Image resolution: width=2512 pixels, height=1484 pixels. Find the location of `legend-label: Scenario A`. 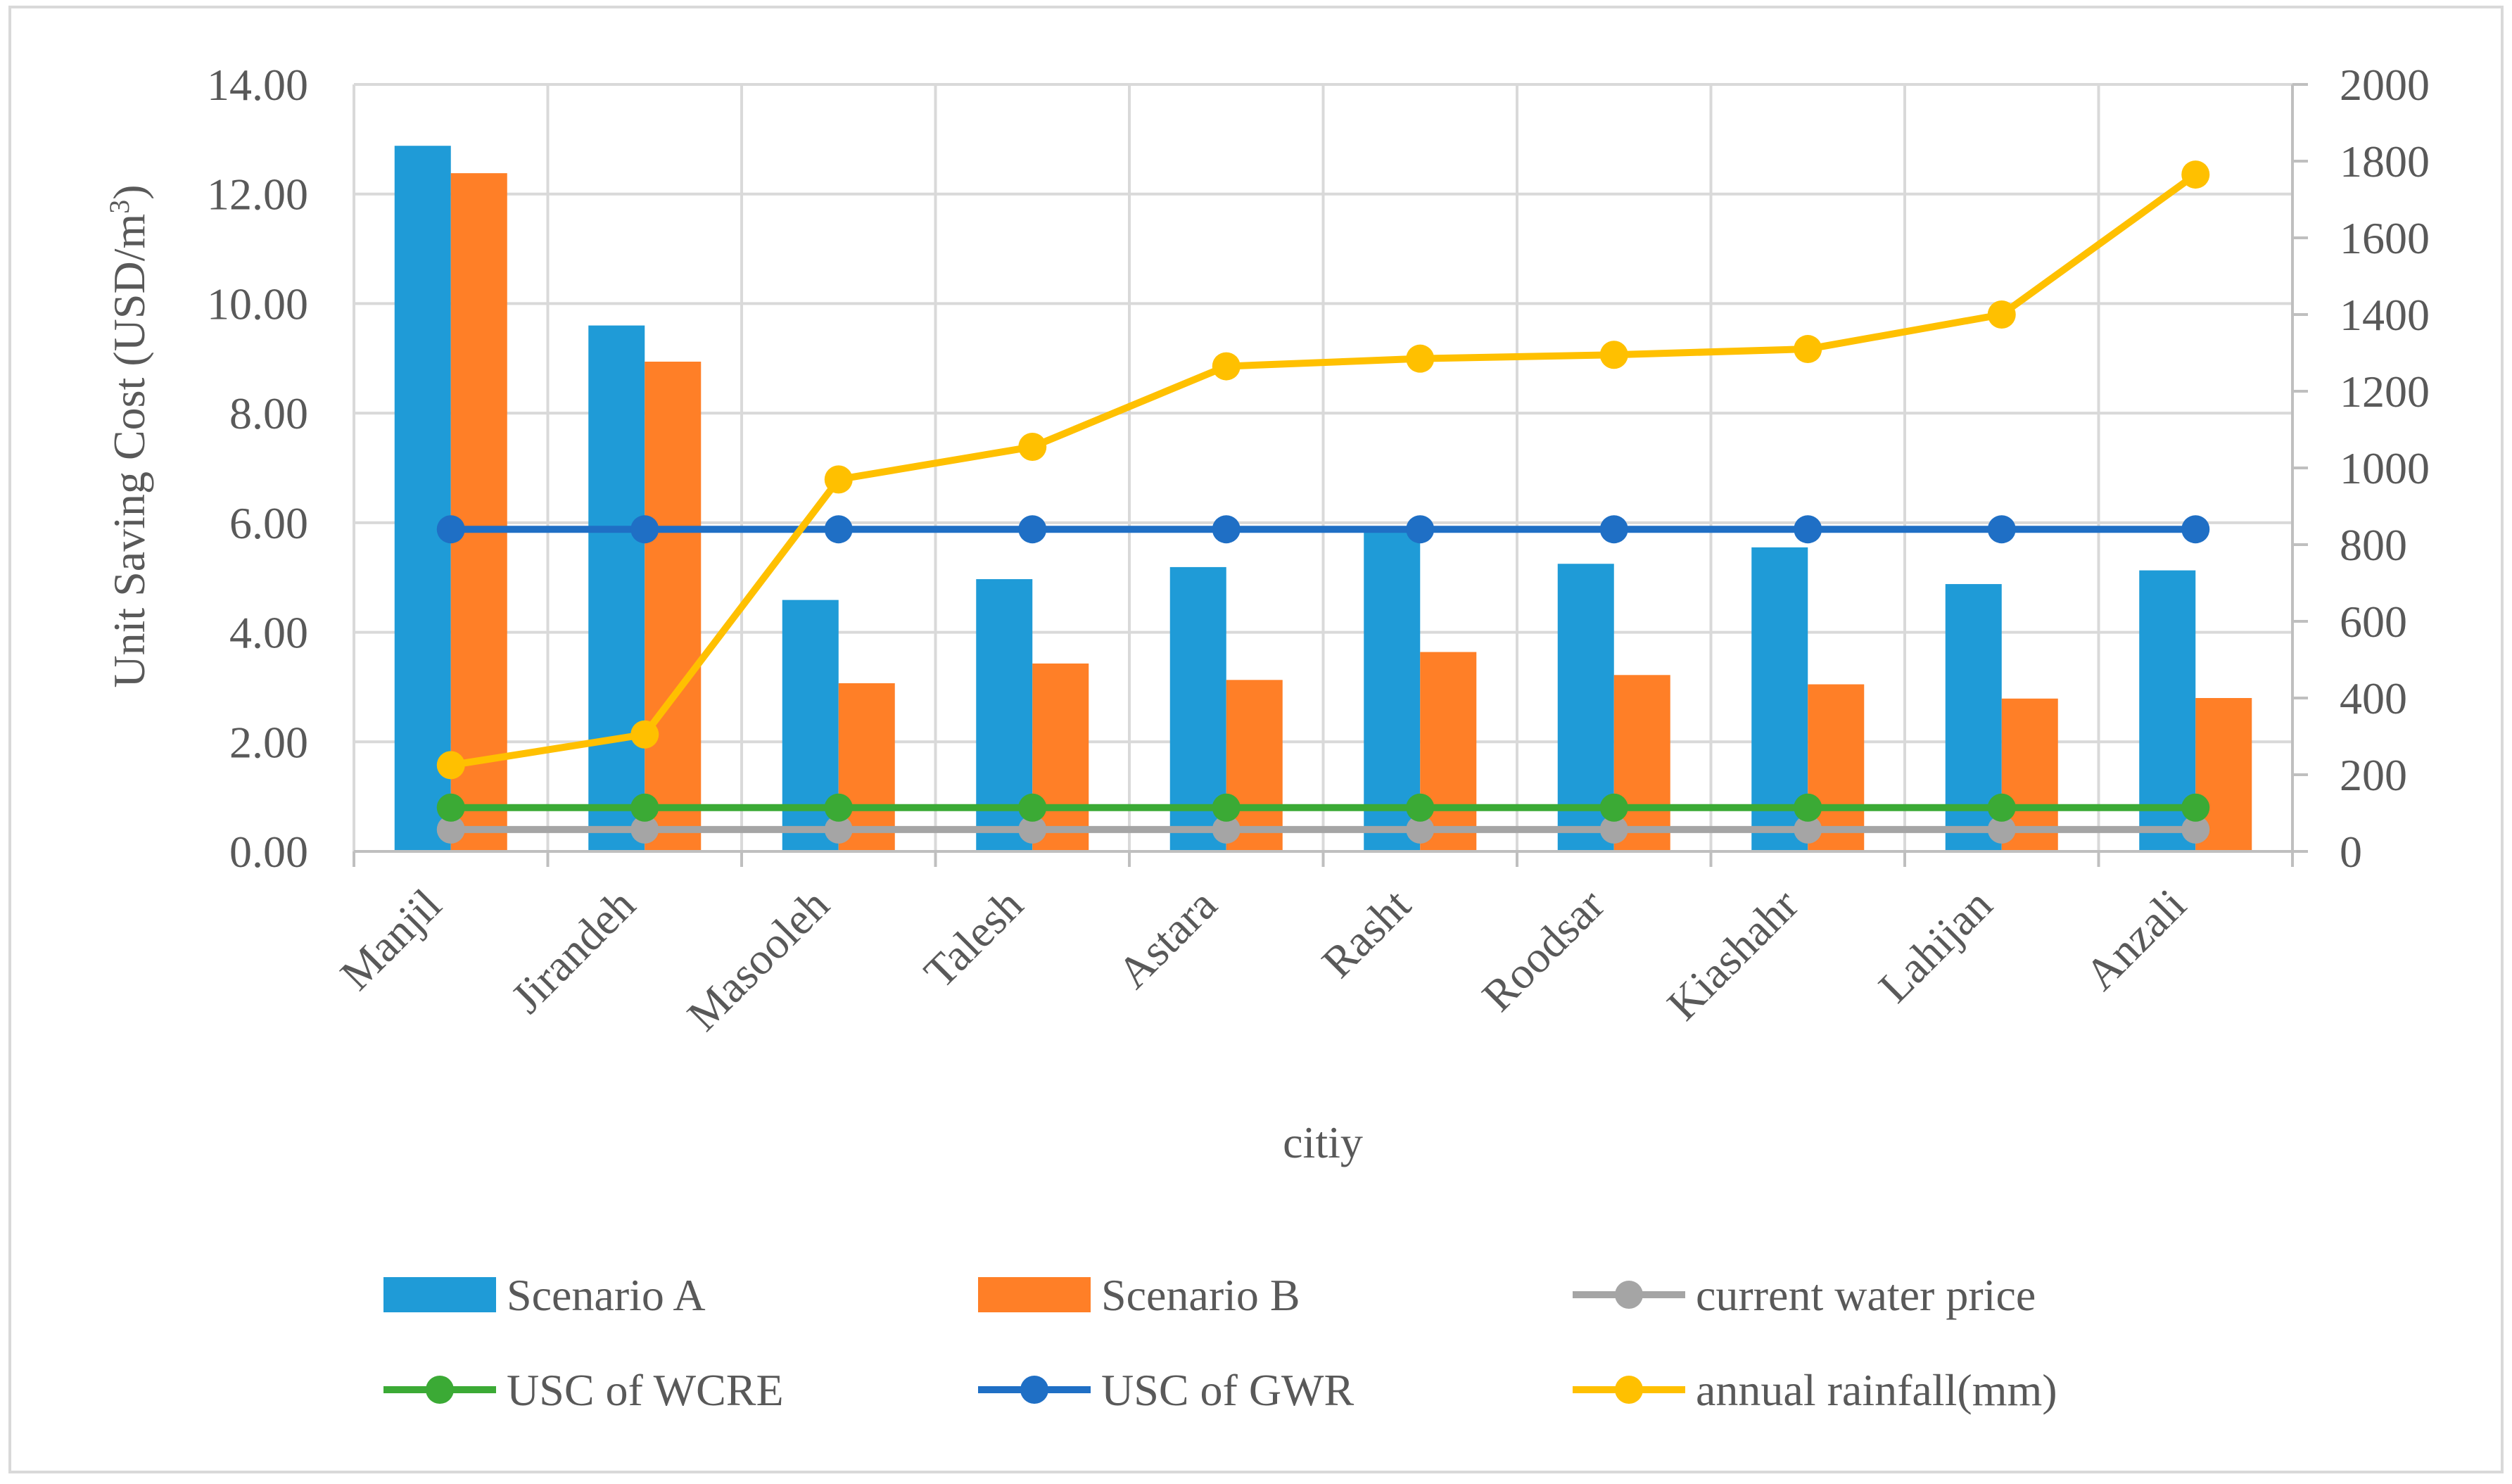

legend-label: Scenario A is located at coordinates (607, 1295).